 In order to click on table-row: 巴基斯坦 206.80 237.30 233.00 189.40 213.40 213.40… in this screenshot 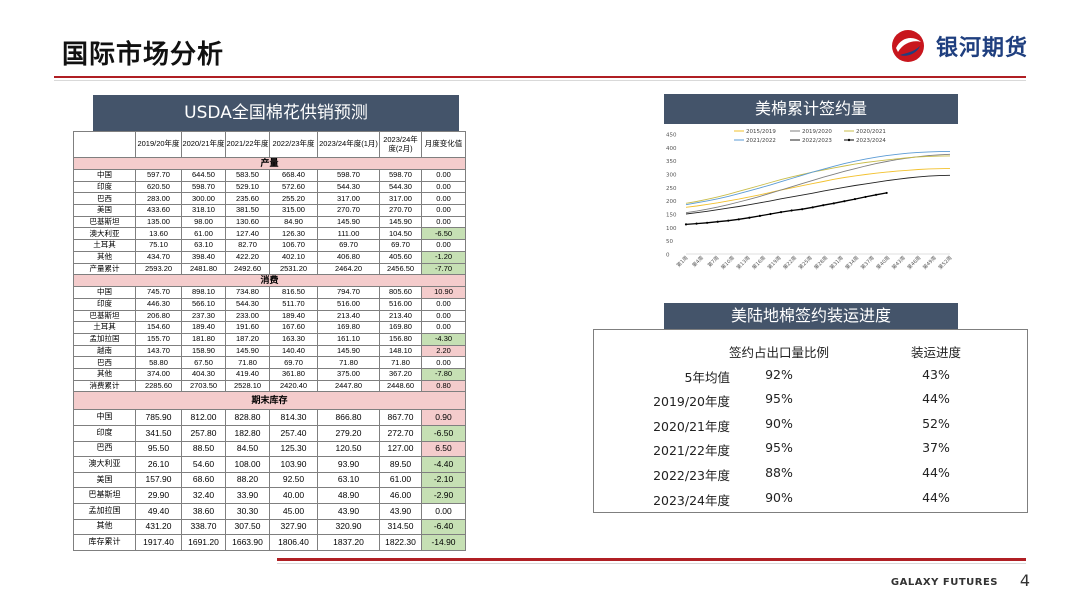, I will do `click(269, 316)`.